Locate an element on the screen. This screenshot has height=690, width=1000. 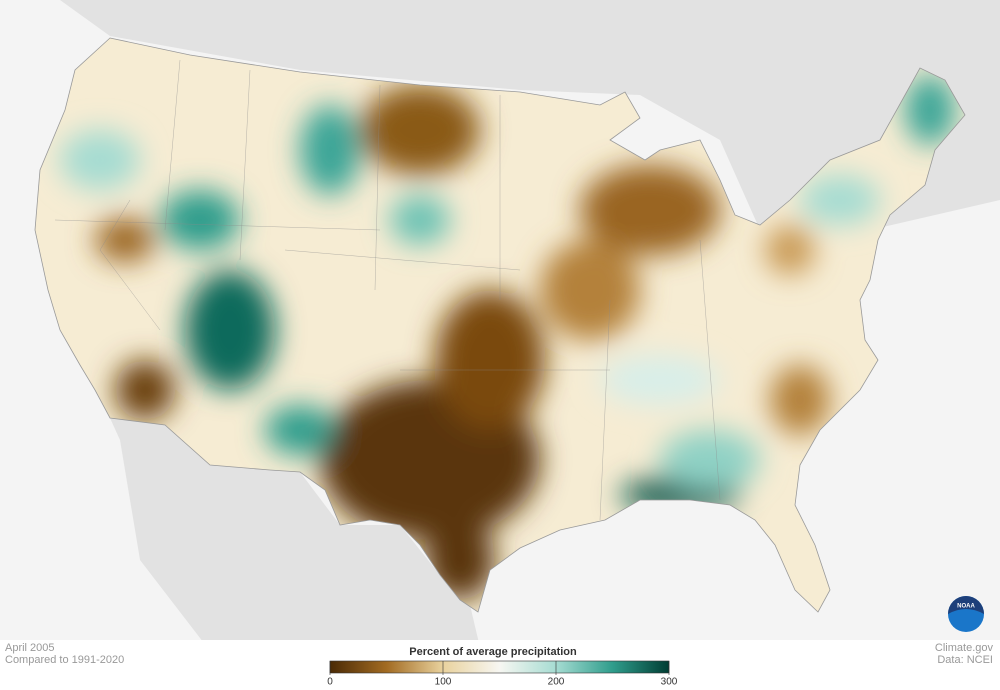
source-credit: Data: NCEI is located at coordinates (965, 660).